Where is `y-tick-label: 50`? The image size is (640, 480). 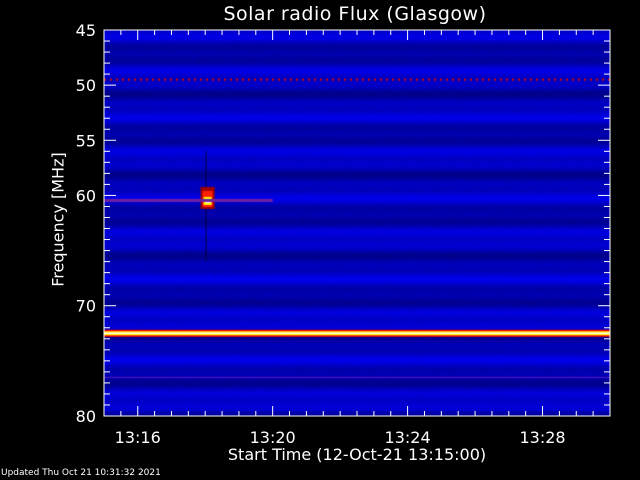 y-tick-label: 50 is located at coordinates (86, 85).